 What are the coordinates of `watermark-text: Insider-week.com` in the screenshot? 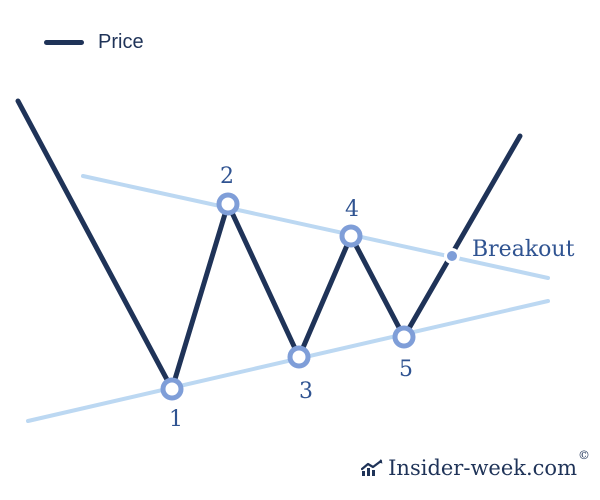 It's located at (482, 468).